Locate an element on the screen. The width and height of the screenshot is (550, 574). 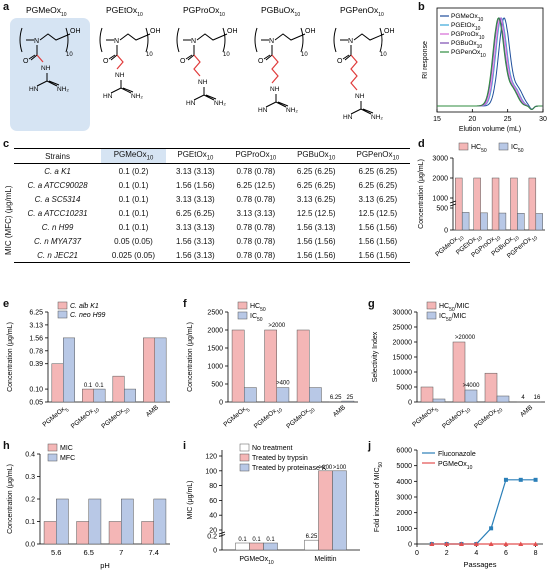
chart-h-ytick-label: 0.1 is located at coordinates (30, 522).